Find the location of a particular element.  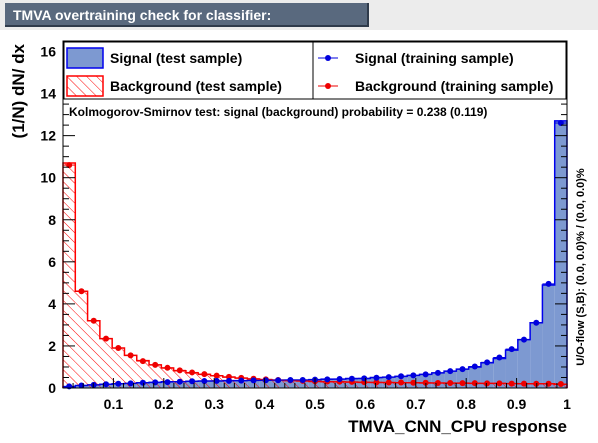

legend-signal-train-label: Signal (training sample) is located at coordinates (434, 58).